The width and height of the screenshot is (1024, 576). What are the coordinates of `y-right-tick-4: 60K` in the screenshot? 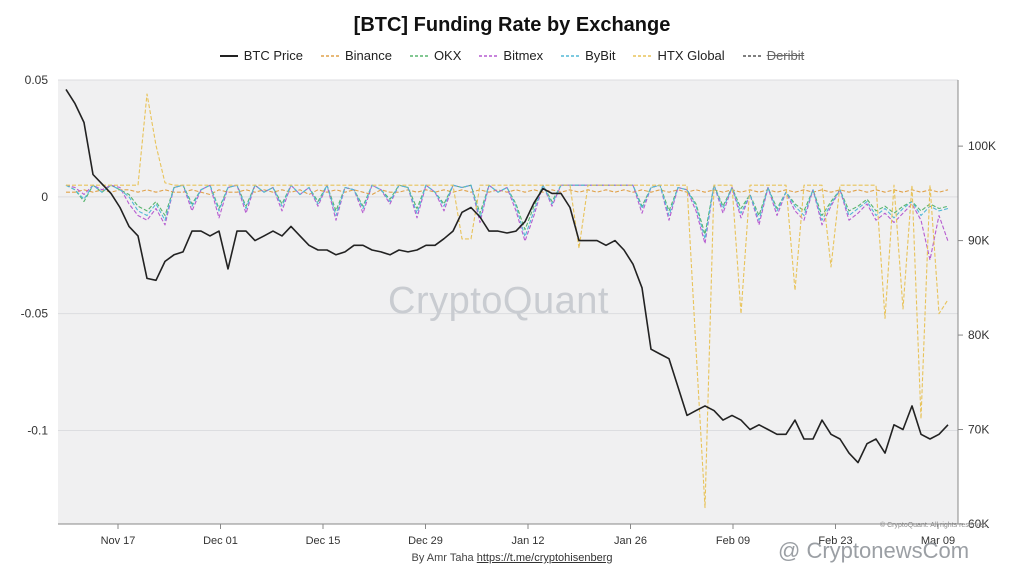 It's located at (978, 524).